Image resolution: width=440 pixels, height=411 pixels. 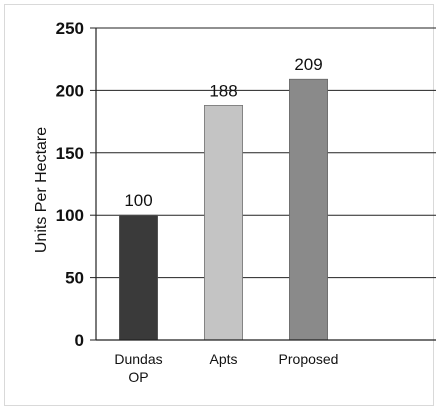 I want to click on y-tick-label: 0, so click(x=79, y=340).